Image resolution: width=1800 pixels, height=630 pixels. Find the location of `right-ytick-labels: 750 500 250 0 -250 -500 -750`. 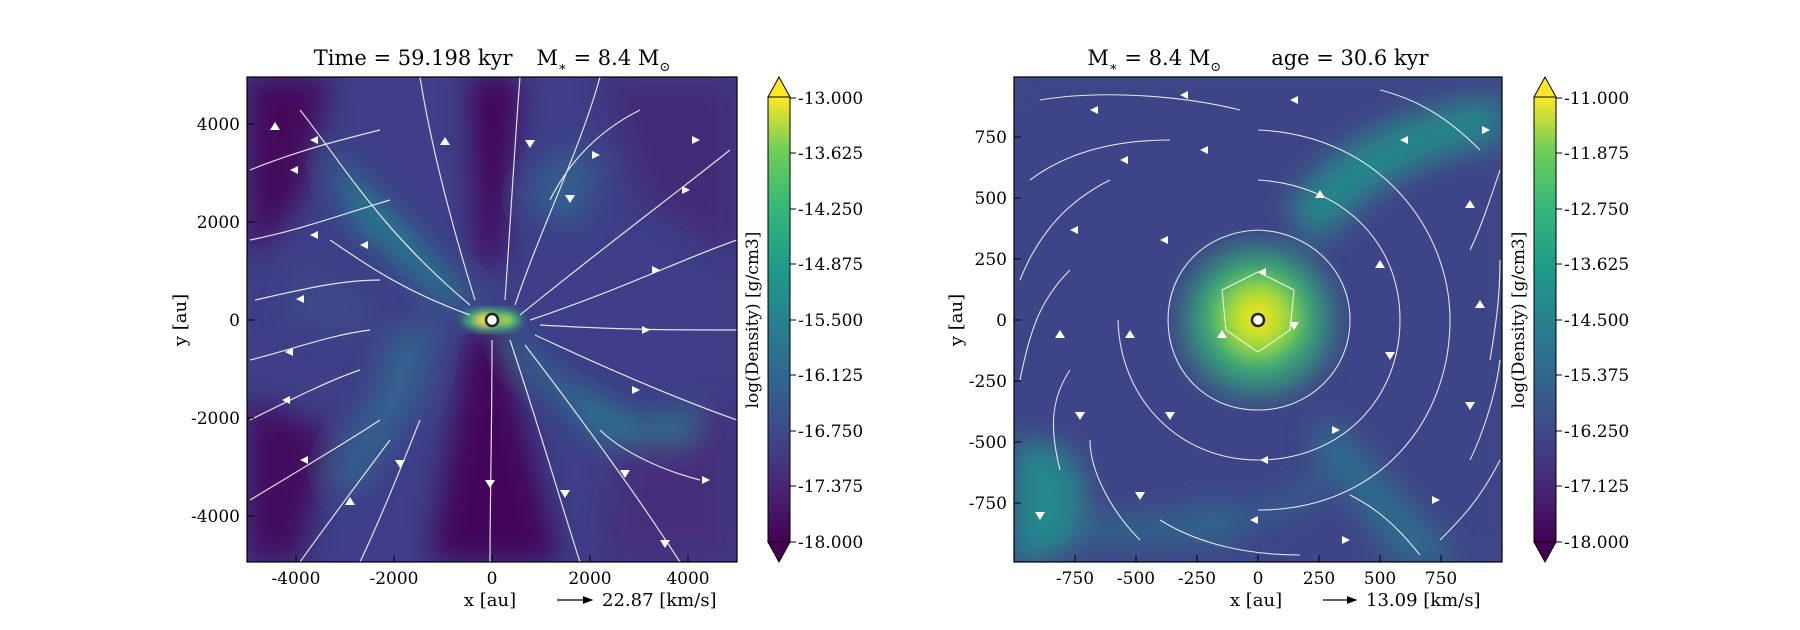

right-ytick-labels: 750 500 250 0 -250 -500 -750 is located at coordinates (988, 321).